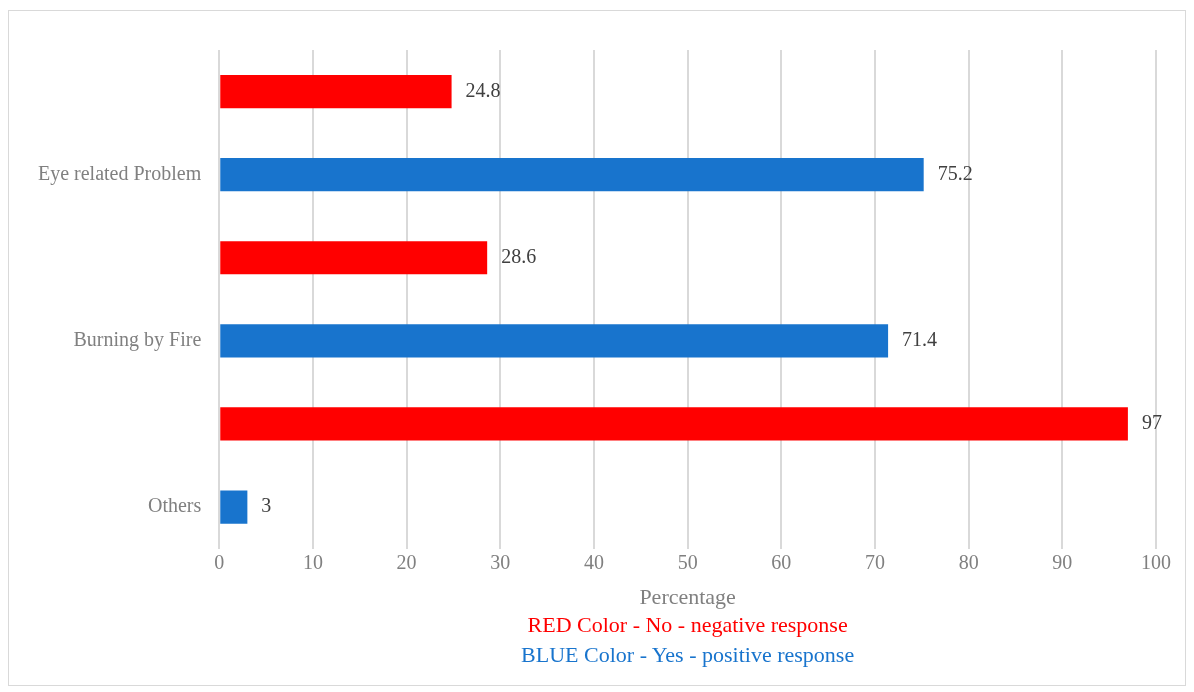  I want to click on x-tick-label: 0, so click(219, 561).